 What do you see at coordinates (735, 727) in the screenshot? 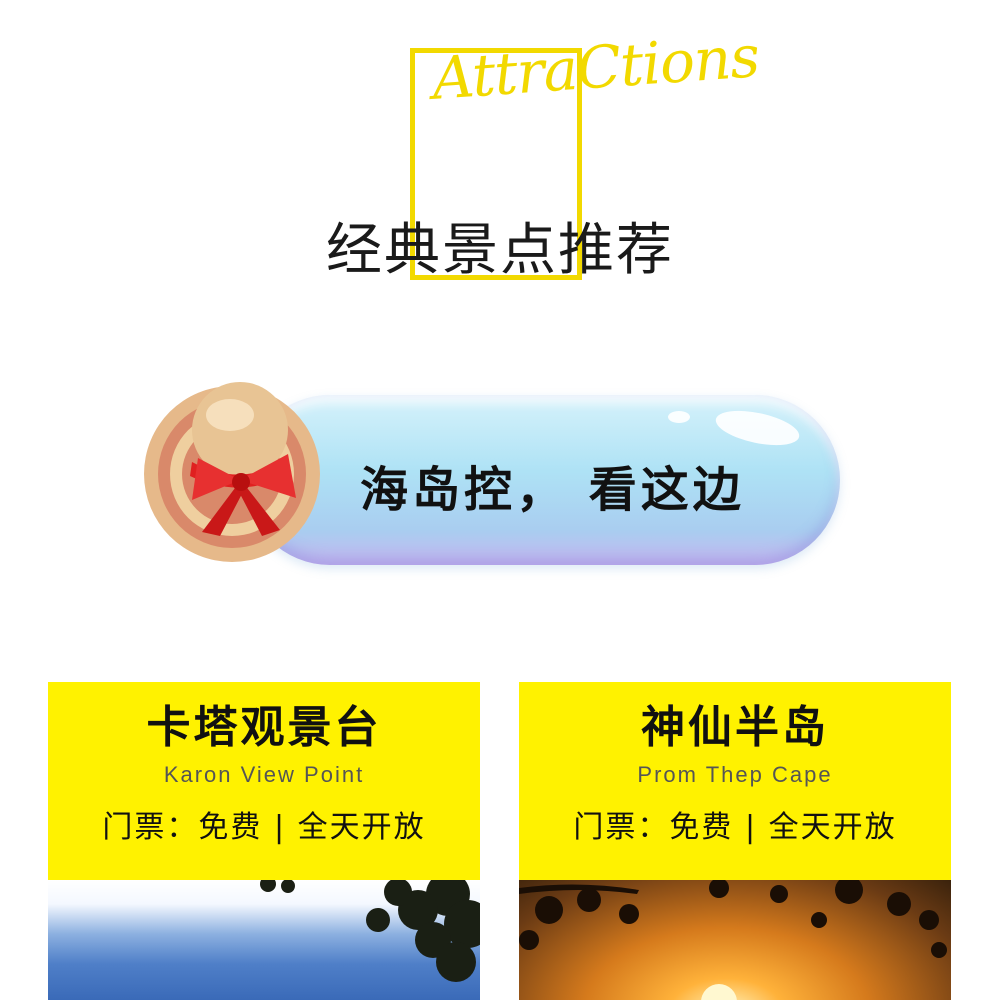
I see `attraction-name: 神仙半岛` at bounding box center [735, 727].